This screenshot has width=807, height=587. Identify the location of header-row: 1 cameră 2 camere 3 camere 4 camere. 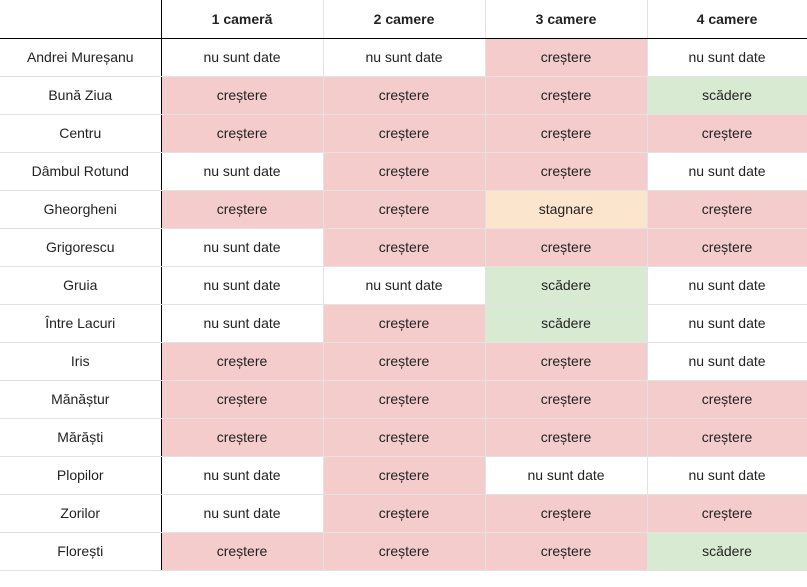
(403, 19).